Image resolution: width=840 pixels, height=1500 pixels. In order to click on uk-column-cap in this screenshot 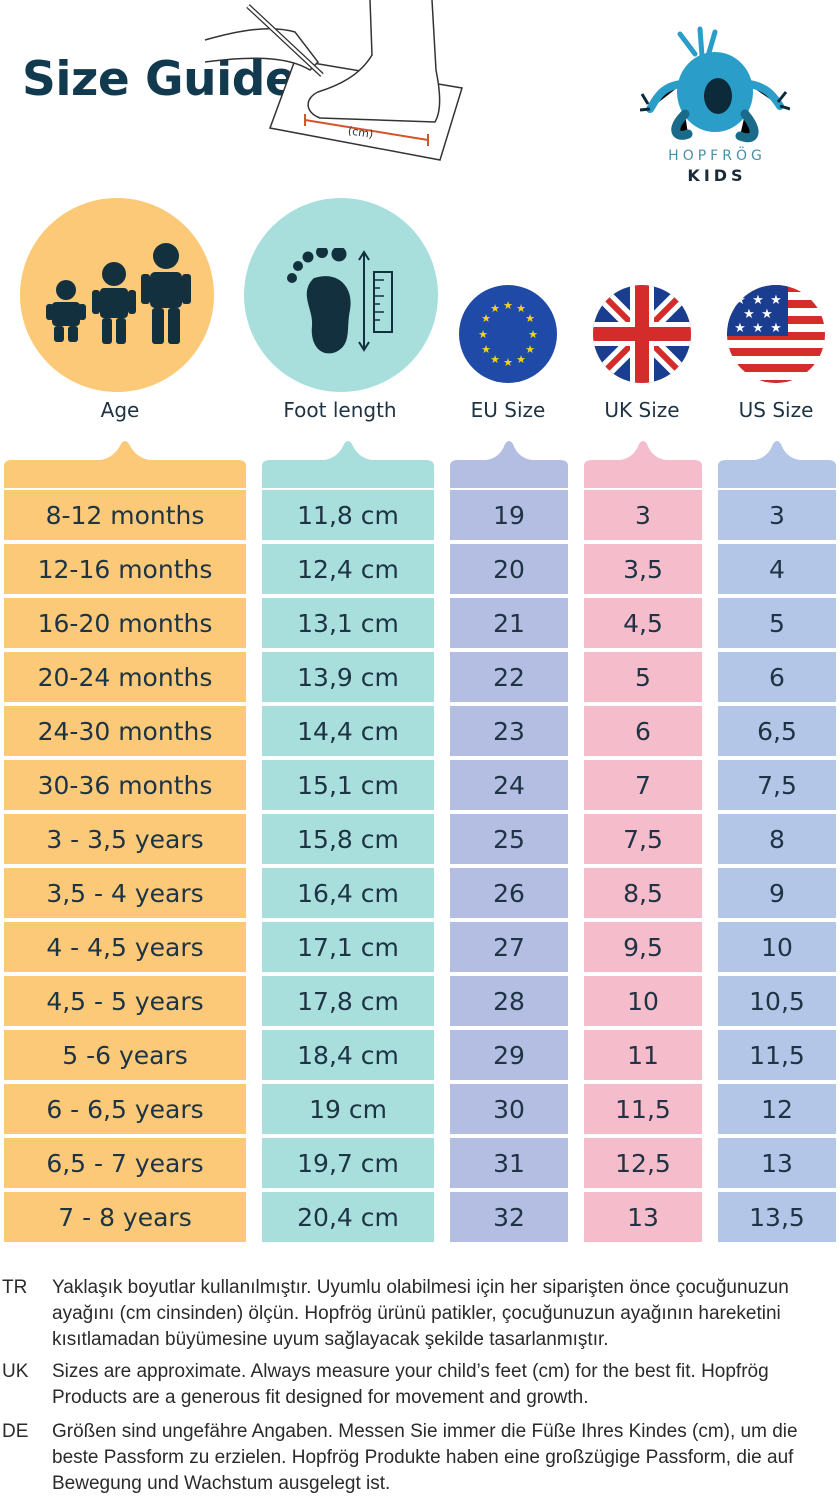, I will do `click(643, 464)`.